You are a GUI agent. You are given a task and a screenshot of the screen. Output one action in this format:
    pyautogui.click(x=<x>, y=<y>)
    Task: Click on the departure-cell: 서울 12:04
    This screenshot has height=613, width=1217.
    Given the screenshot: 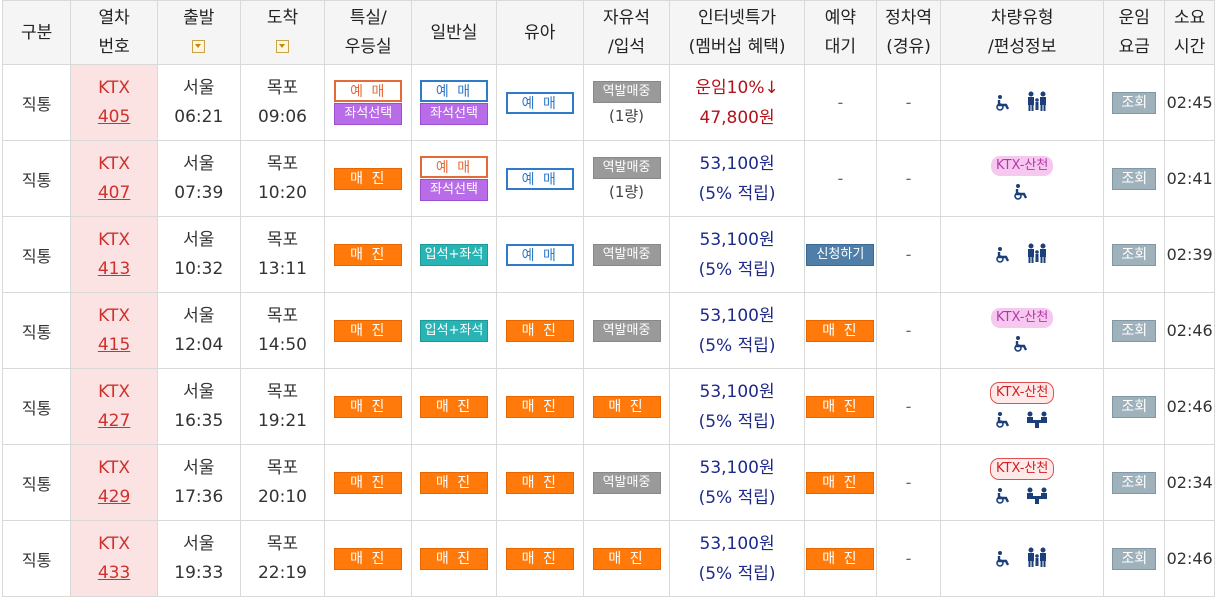 What is the action you would take?
    pyautogui.click(x=198, y=330)
    